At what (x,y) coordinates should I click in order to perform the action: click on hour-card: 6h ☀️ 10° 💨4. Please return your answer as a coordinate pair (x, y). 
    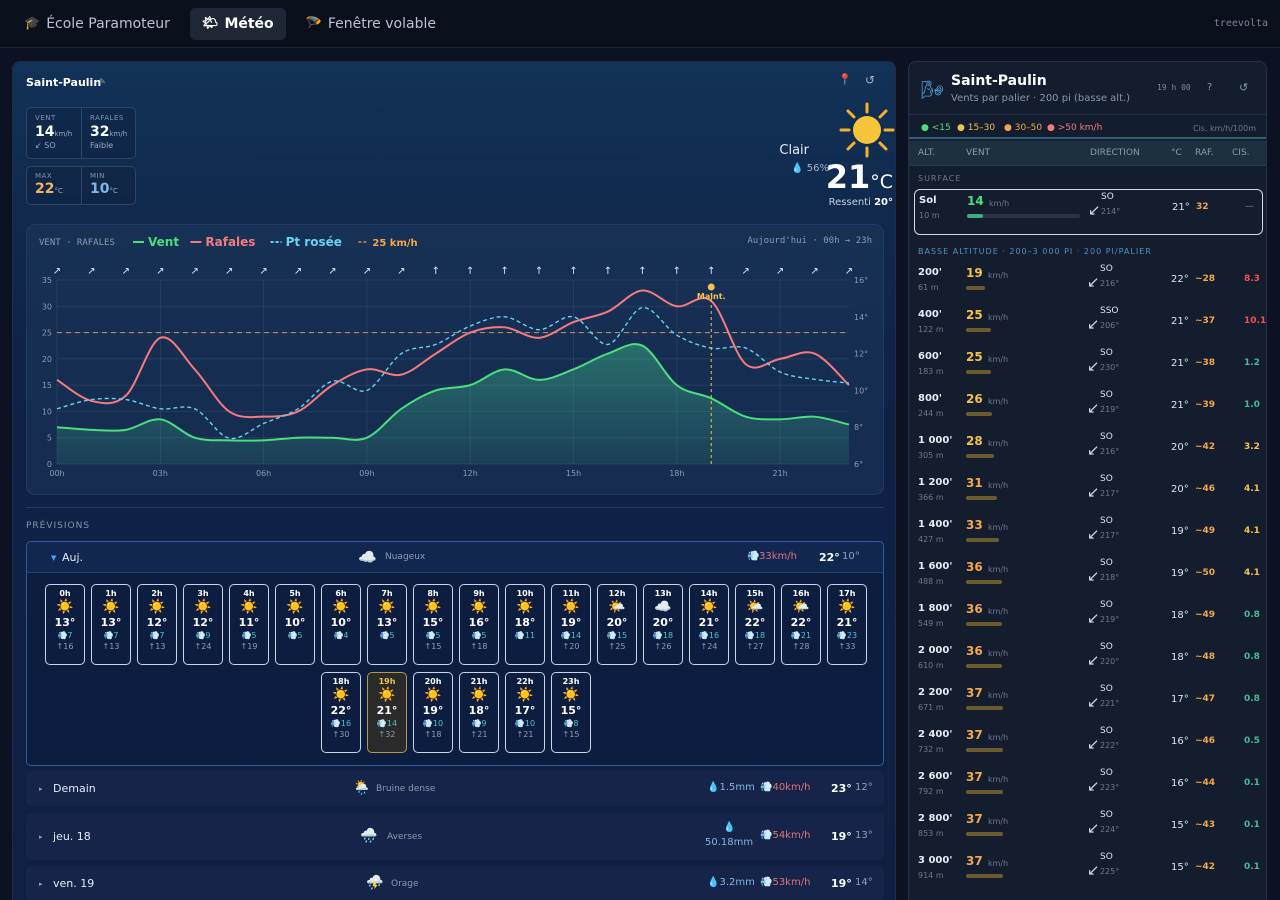
    Looking at the image, I should click on (341, 624).